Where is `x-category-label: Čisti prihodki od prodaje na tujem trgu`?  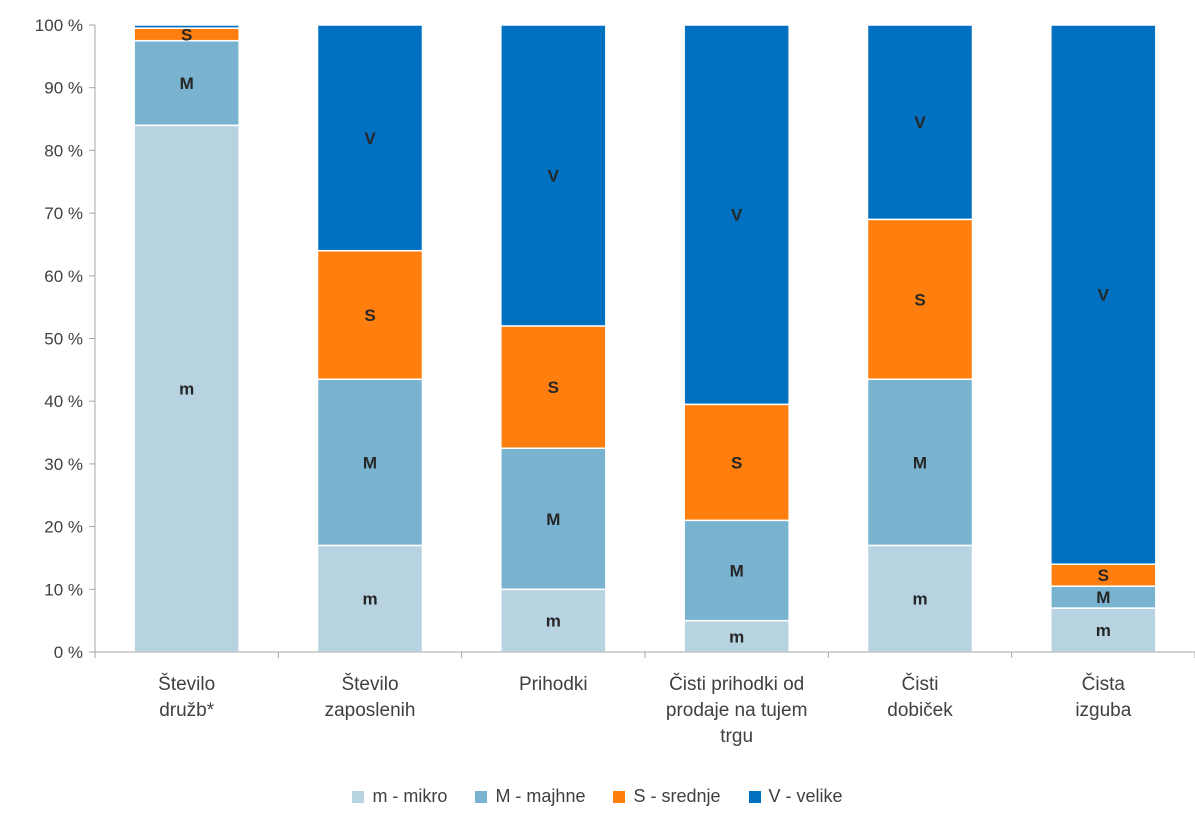
x-category-label: Čisti prihodki od prodaje na tujem trgu is located at coordinates (737, 710).